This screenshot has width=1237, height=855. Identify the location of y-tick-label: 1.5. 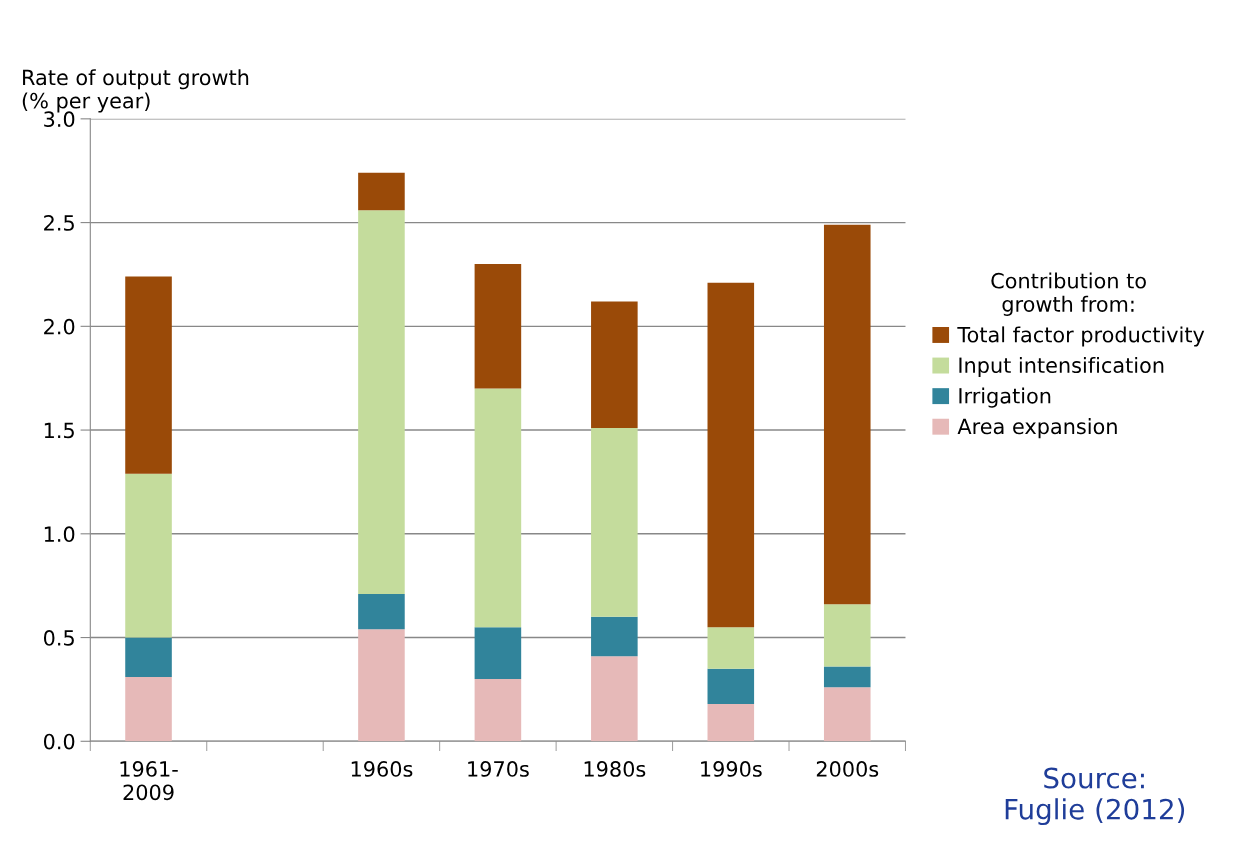
(59, 430).